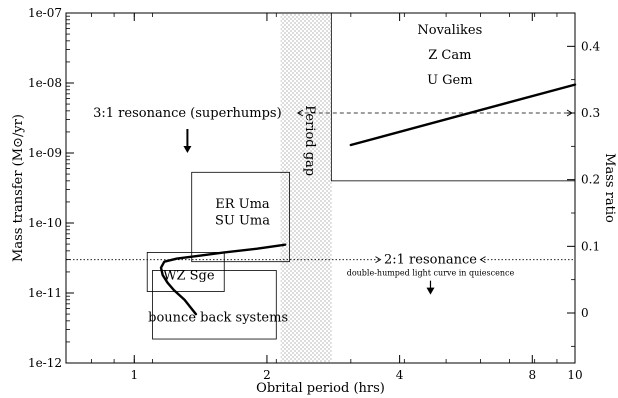 The height and width of the screenshot is (398, 618). I want to click on arrow-down-superhumps-head, so click(187, 149).